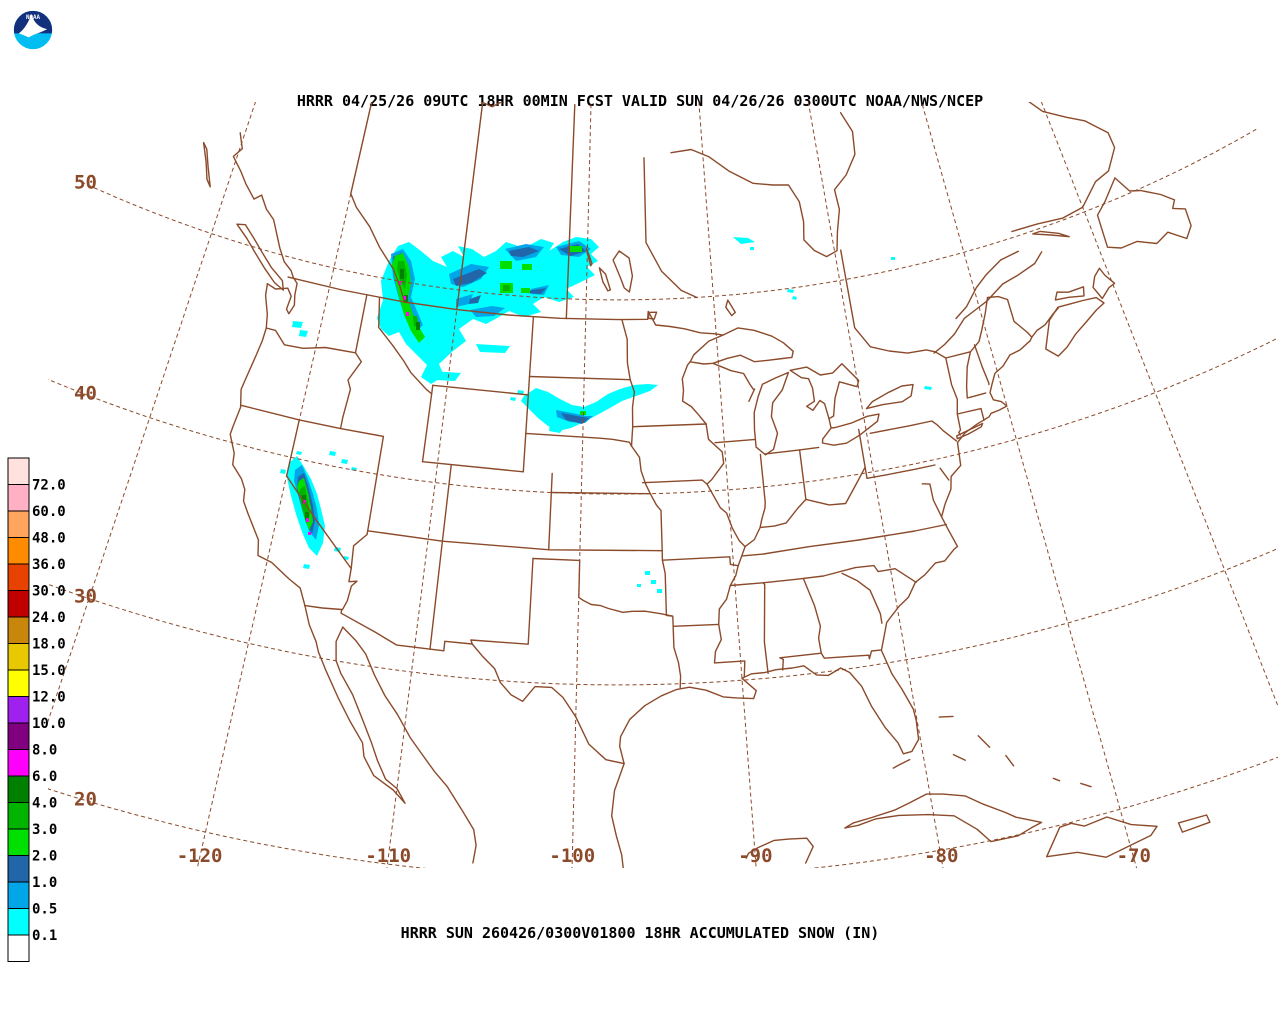 Image resolution: width=1280 pixels, height=1024 pixels. What do you see at coordinates (49, 645) in the screenshot?
I see `colorbar-label: 18.0` at bounding box center [49, 645].